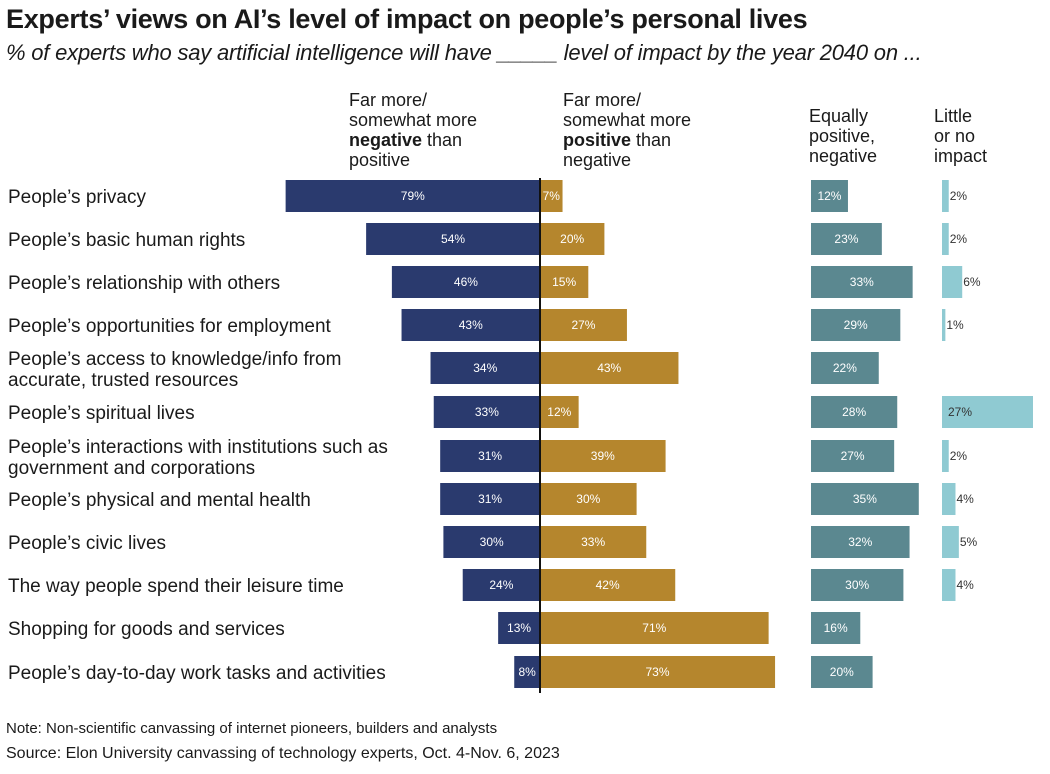  I want to click on column-header-equal: Equally positive, negative, so click(843, 136).